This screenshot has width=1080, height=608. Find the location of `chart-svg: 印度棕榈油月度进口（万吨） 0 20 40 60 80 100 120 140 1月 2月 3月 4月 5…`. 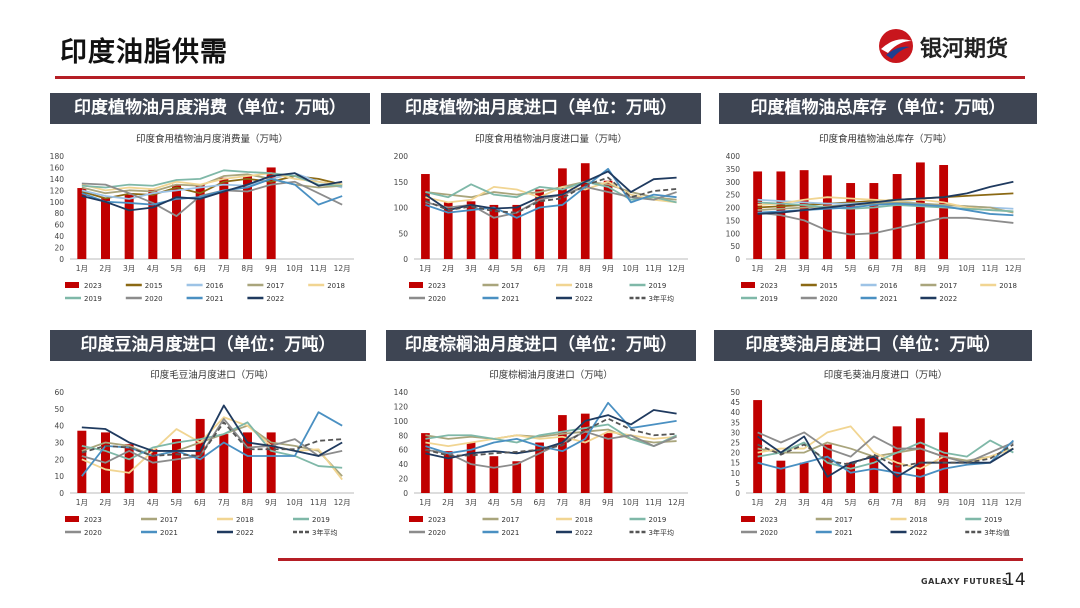

chart-svg: 印度棕榈油月度进口（万吨） 0 20 40 60 80 100 120 140 1月 2月 3月 4月 5… is located at coordinates (541, 453).